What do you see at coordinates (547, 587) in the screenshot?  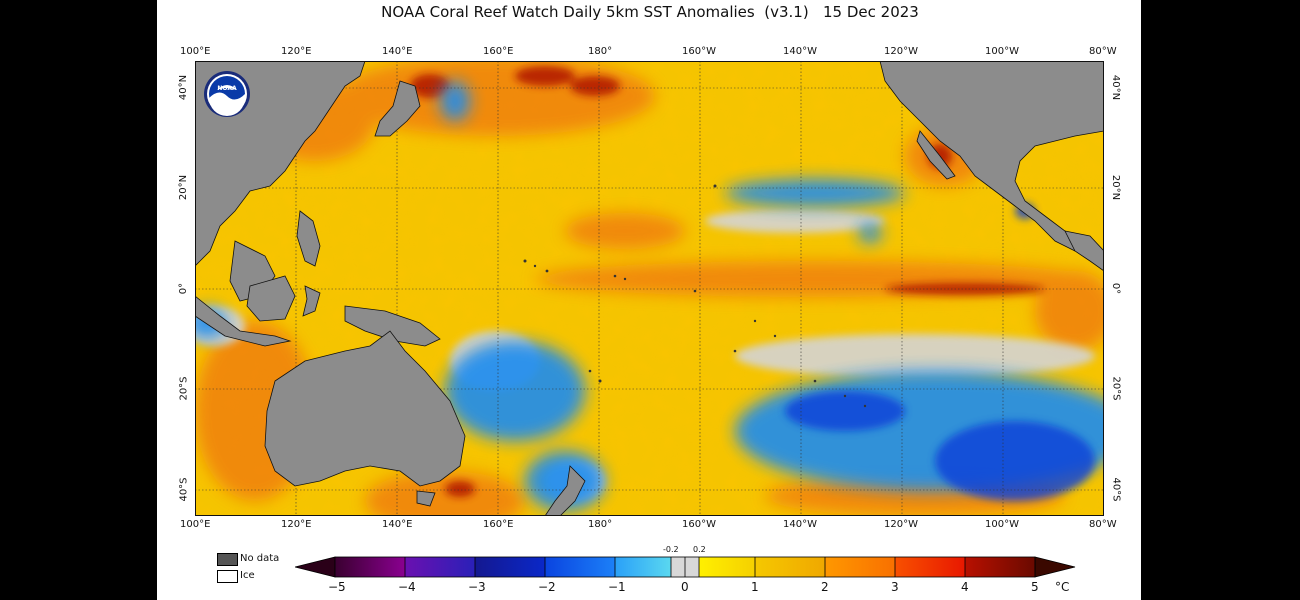 I see `colorbar-tick-label: −2` at bounding box center [547, 587].